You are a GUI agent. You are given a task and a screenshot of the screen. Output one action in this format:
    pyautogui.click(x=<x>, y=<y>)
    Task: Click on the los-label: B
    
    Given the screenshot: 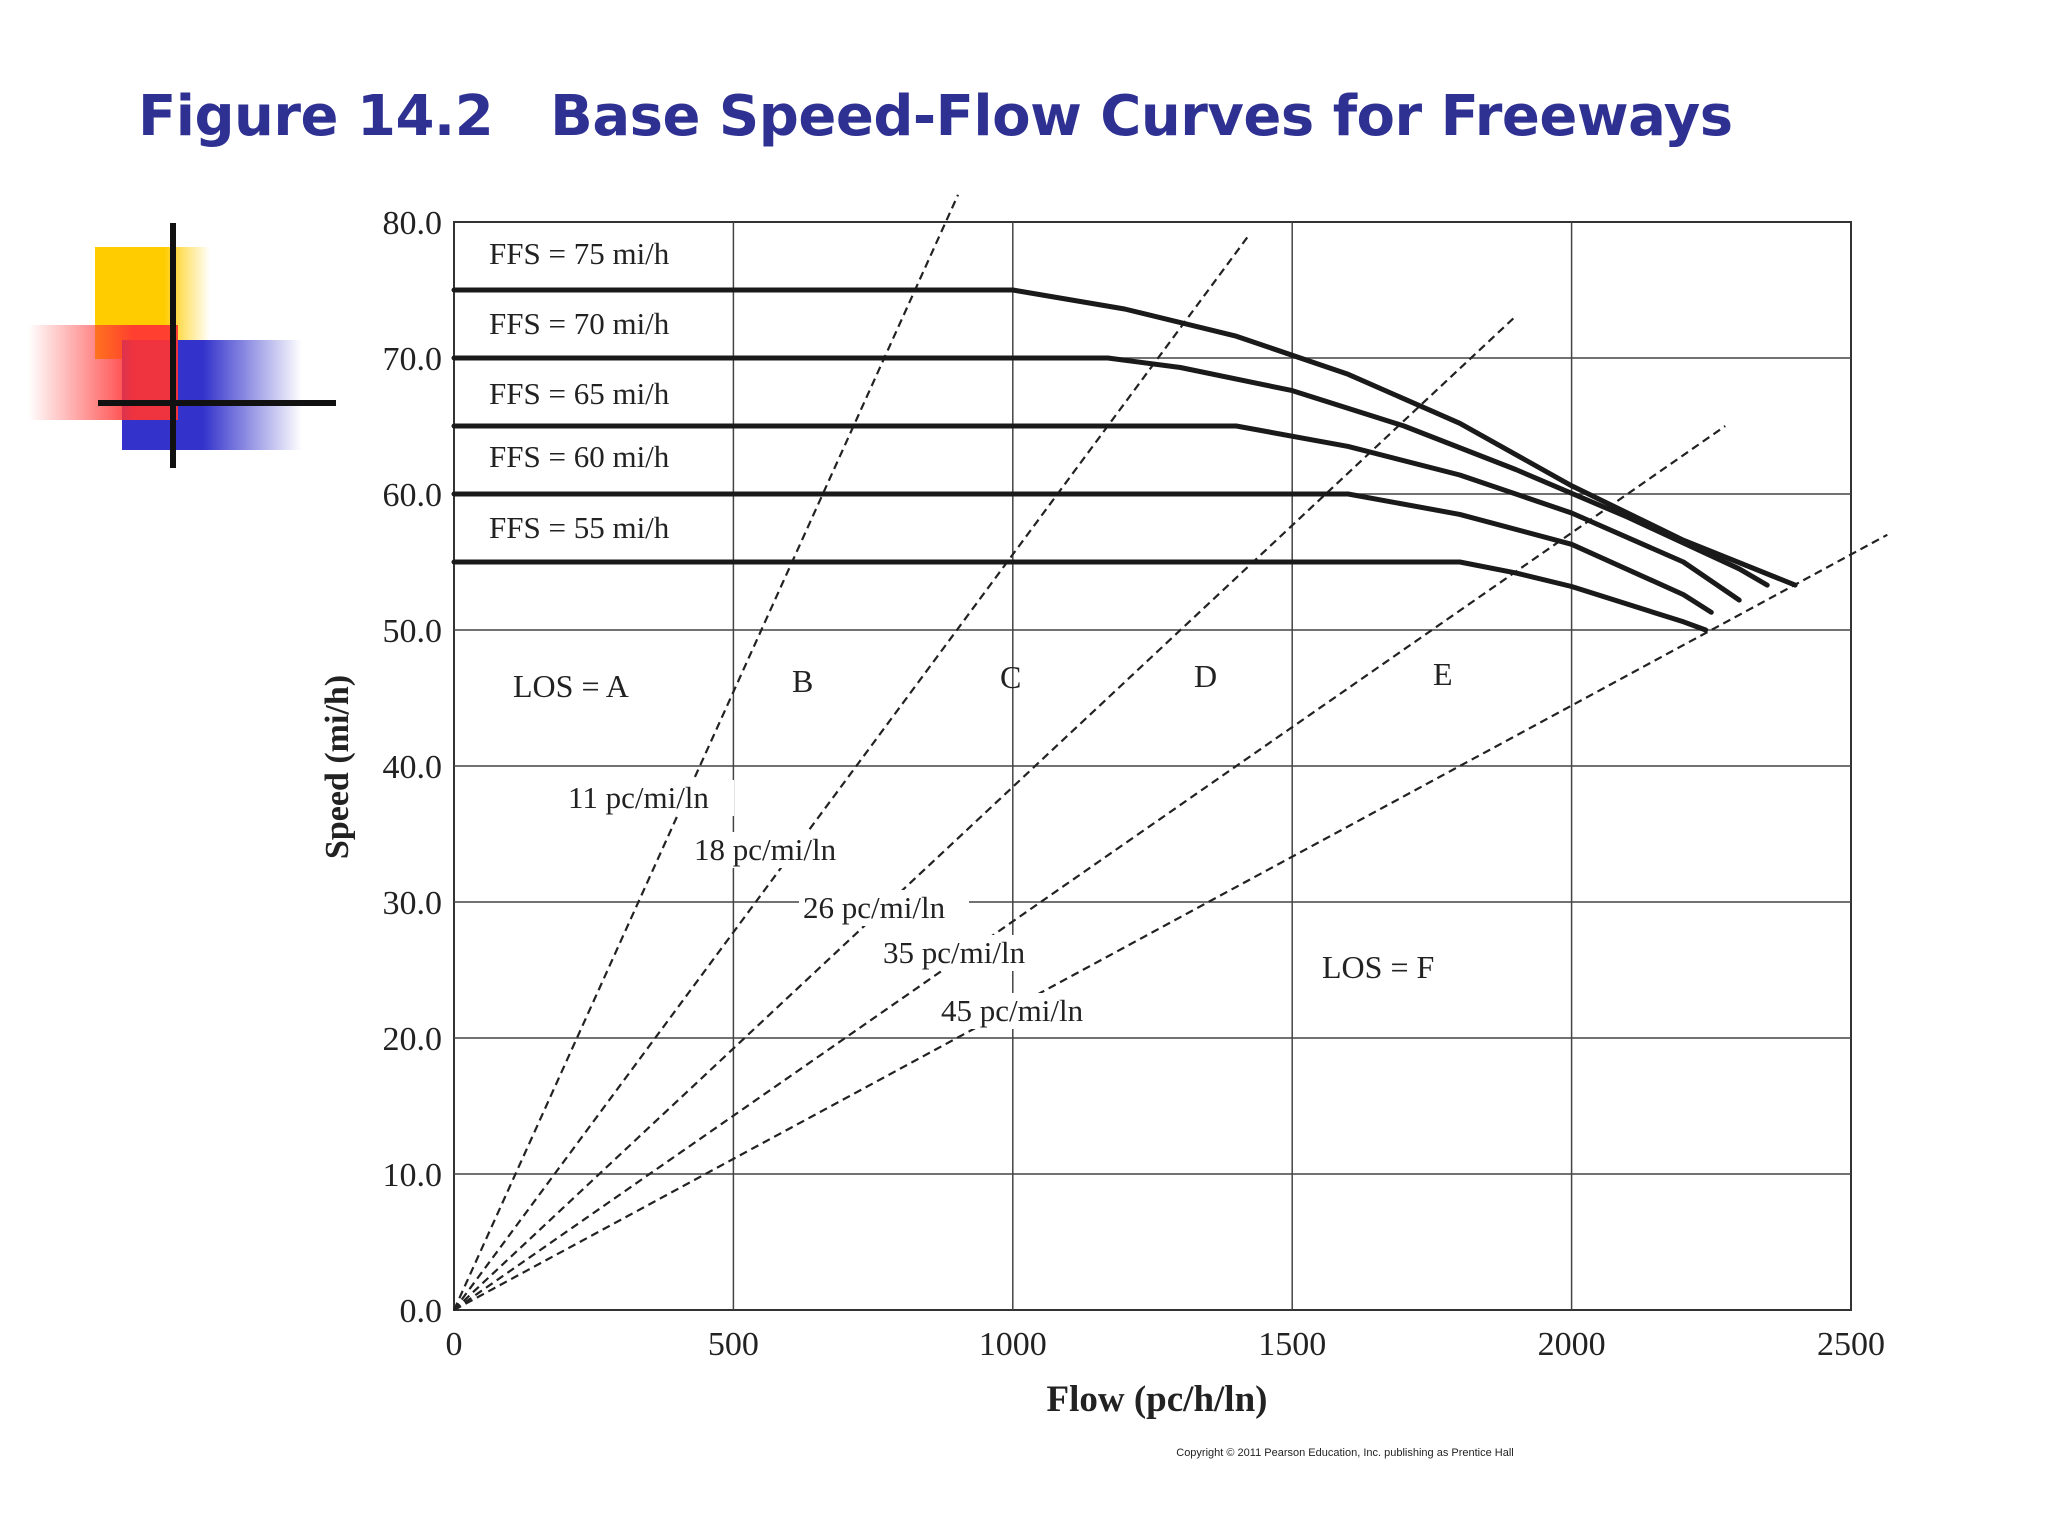 What is the action you would take?
    pyautogui.click(x=802, y=681)
    